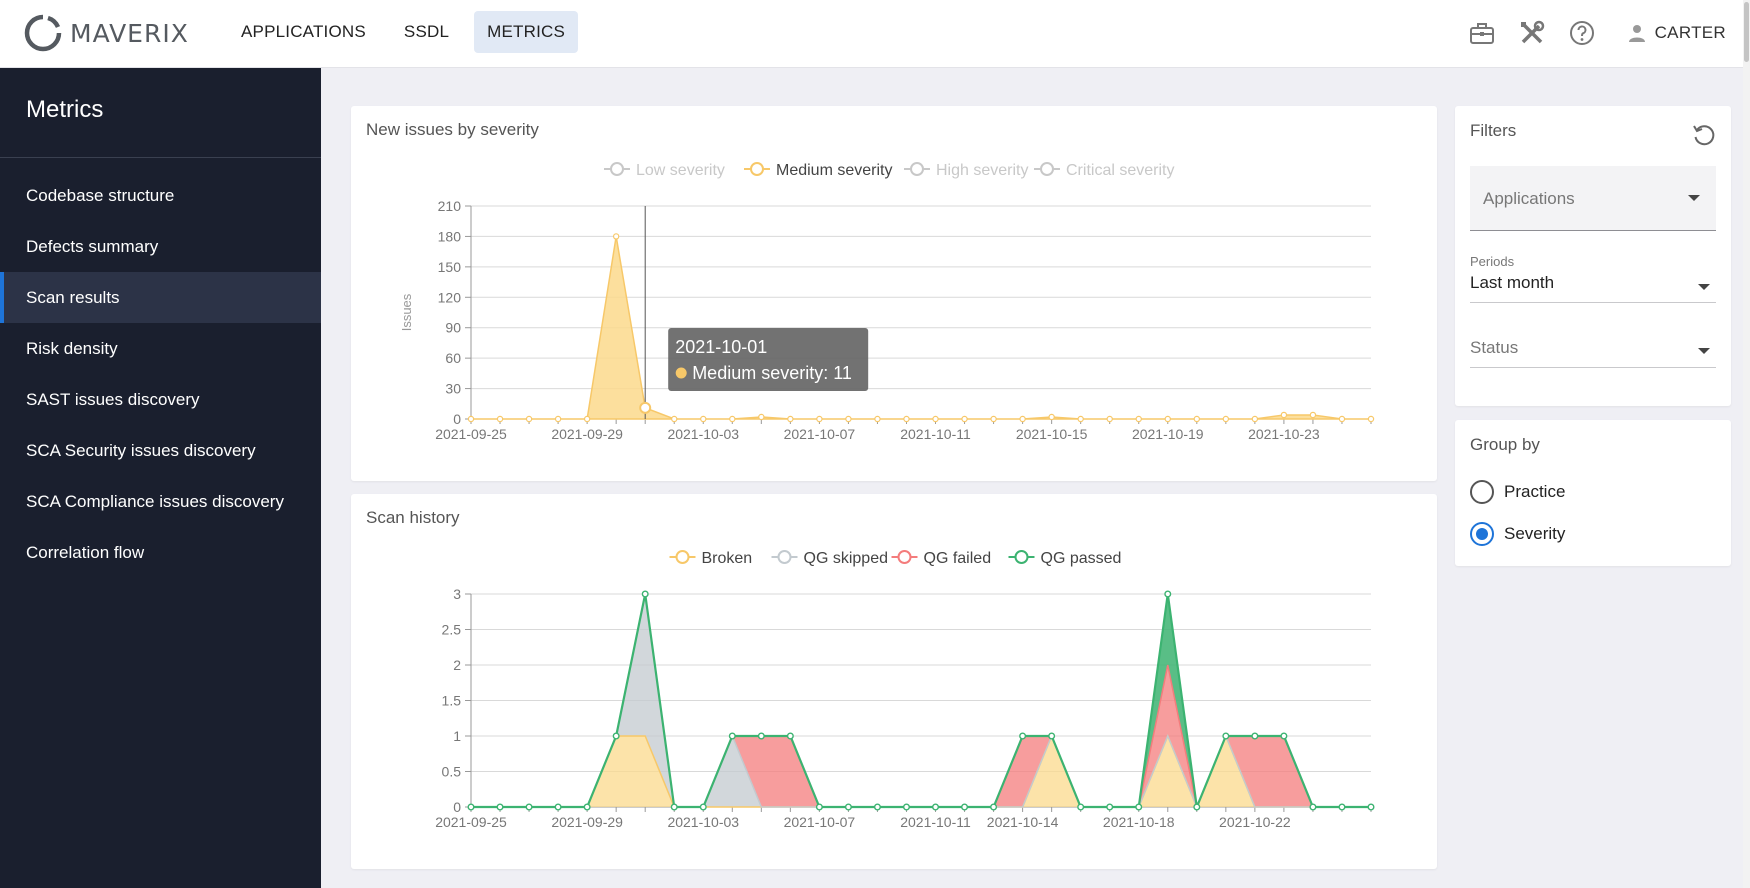 The width and height of the screenshot is (1750, 888). What do you see at coordinates (681, 373) in the screenshot?
I see `tooltip-dot-icon` at bounding box center [681, 373].